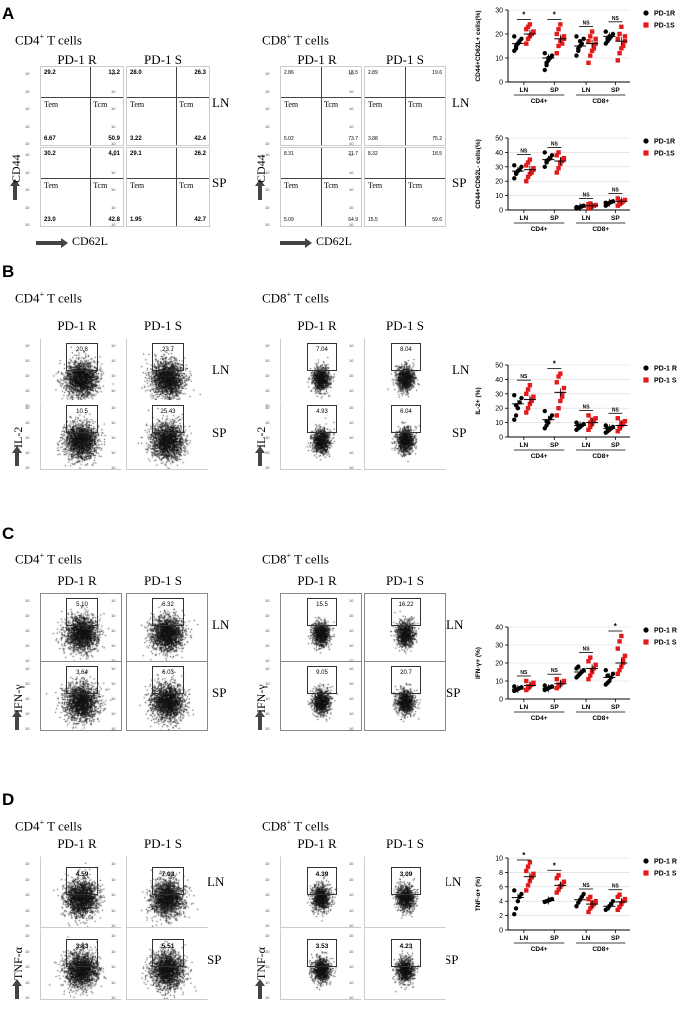 The image size is (685, 1012). Describe the element at coordinates (221, 369) in the screenshot. I see `row-ln-b: LN` at that location.